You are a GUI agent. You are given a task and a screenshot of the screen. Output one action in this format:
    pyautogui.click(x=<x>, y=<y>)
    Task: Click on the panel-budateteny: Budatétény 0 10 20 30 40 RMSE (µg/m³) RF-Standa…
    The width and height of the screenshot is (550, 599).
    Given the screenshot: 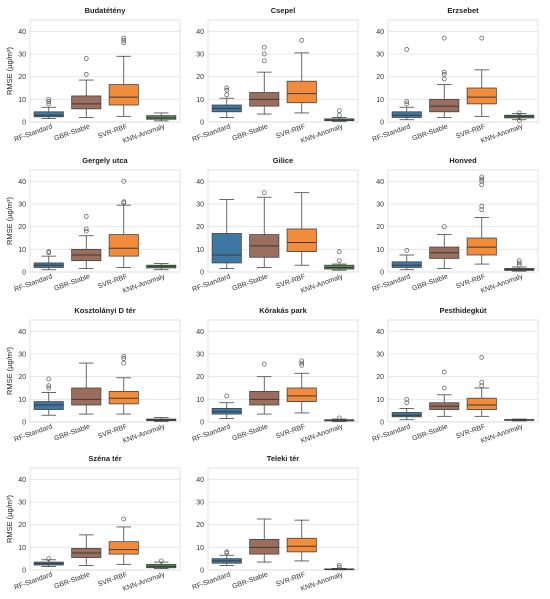 What is the action you would take?
    pyautogui.click(x=93, y=75)
    